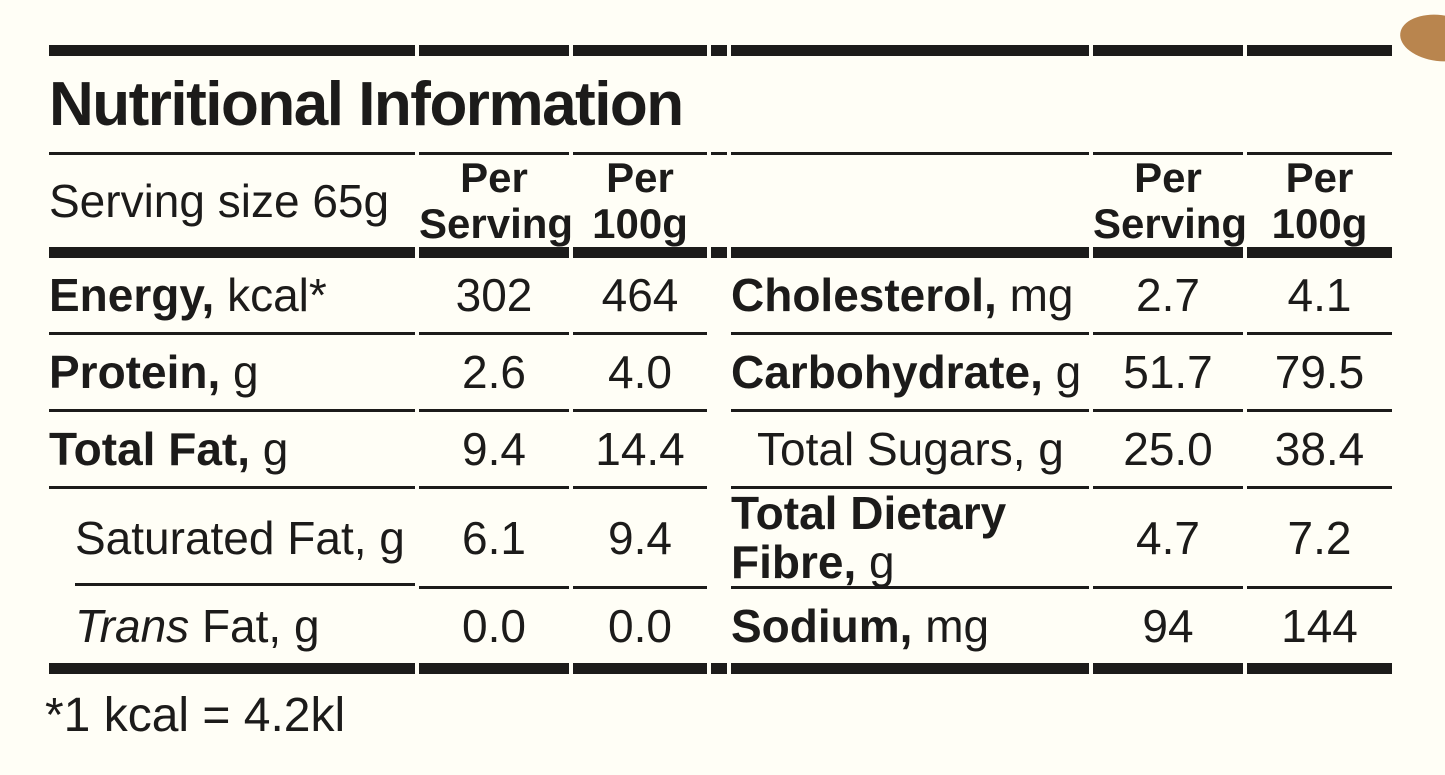 The image size is (1445, 775). Describe the element at coordinates (910, 205) in the screenshot. I see `right-header-spacer` at that location.